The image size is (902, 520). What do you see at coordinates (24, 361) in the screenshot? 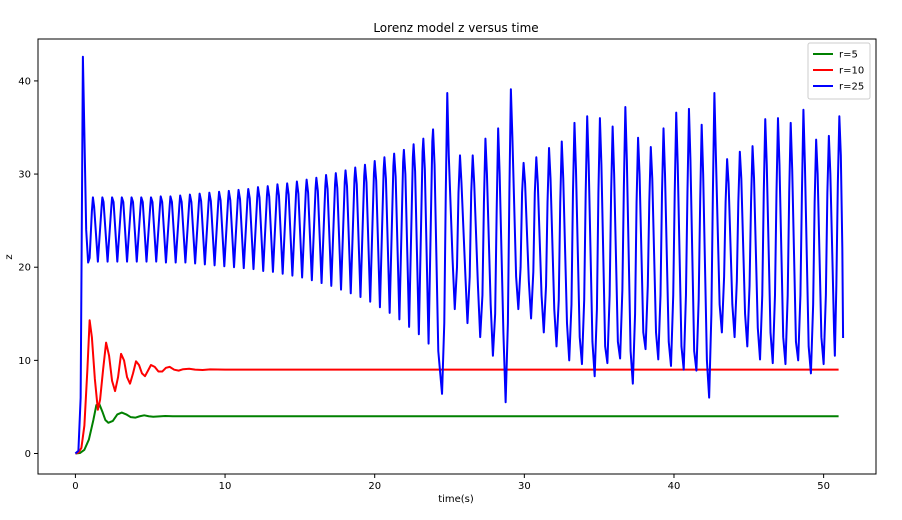
I see `y-tick-label: 10` at bounding box center [24, 361].